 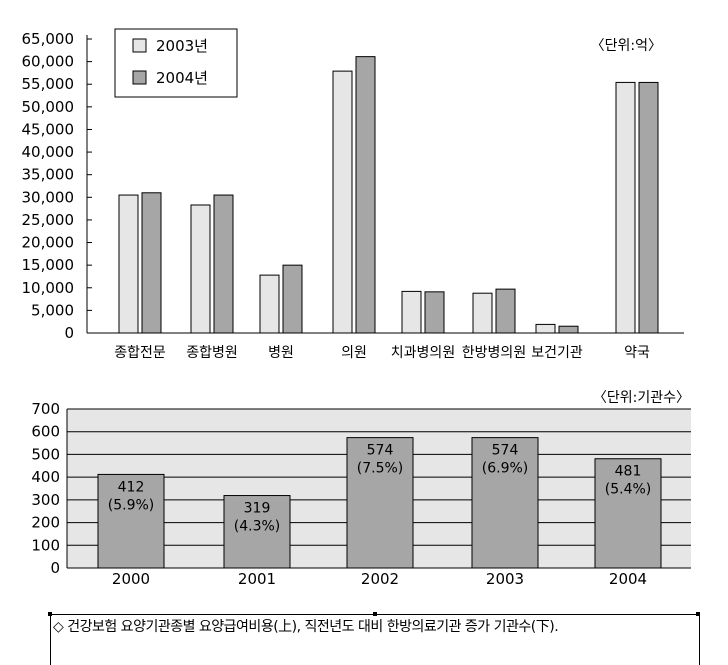 I want to click on data-value-label: 412, so click(x=131, y=487).